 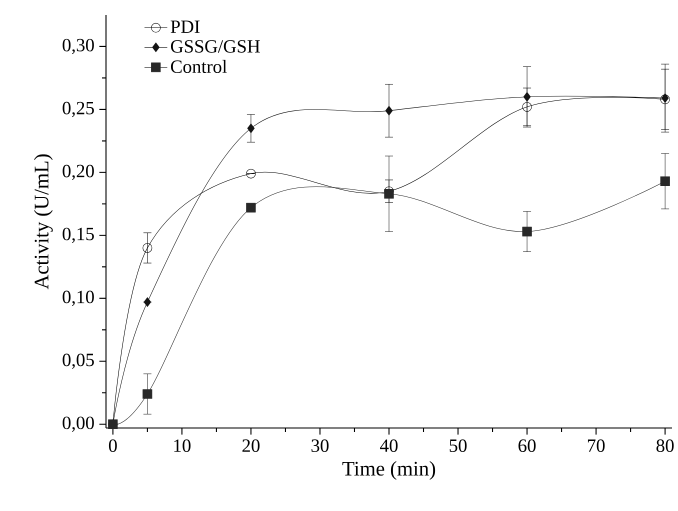 I want to click on legend-label: PDI, so click(x=185, y=26).